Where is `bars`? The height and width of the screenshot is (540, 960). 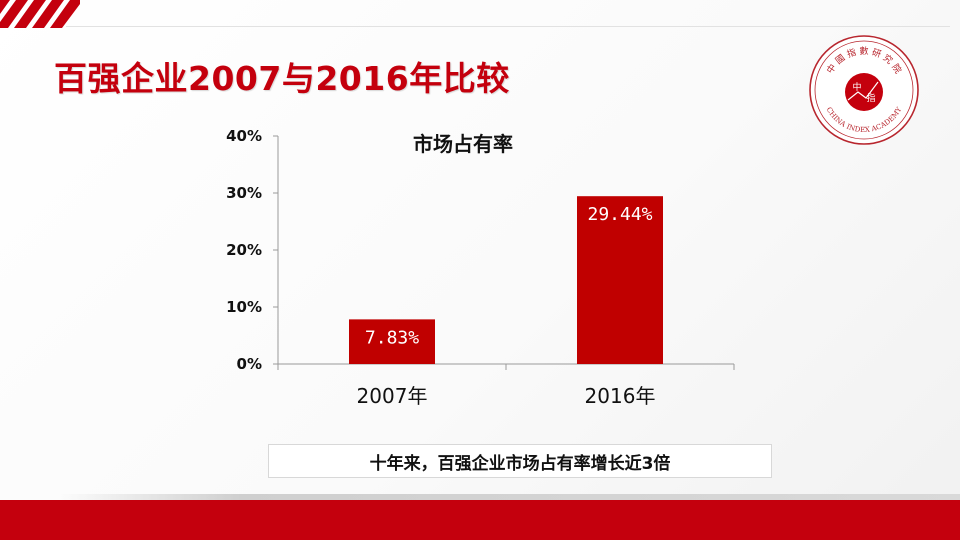 bars is located at coordinates (506, 280).